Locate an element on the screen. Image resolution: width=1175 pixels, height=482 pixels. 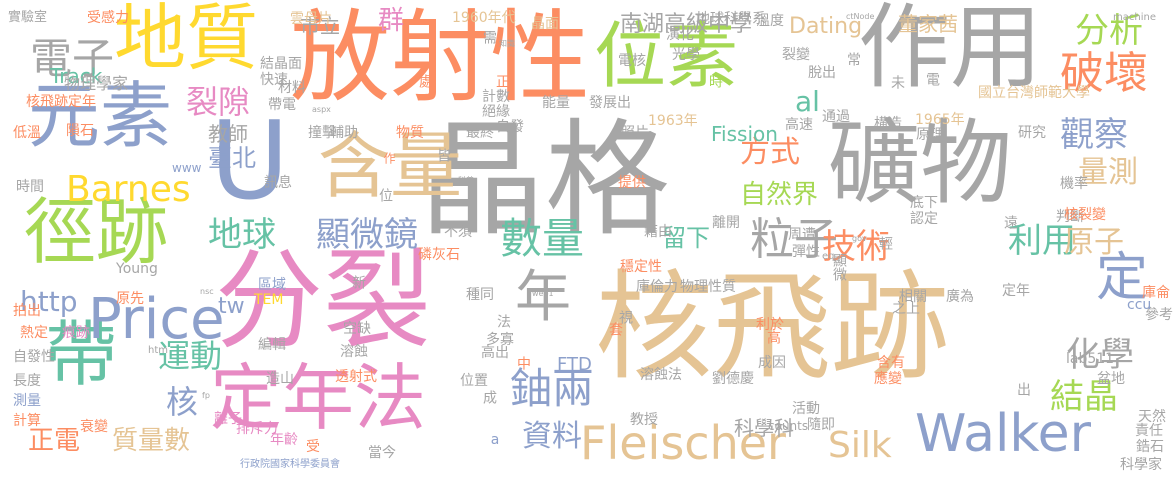
cloud-word: al is located at coordinates (807, 101).